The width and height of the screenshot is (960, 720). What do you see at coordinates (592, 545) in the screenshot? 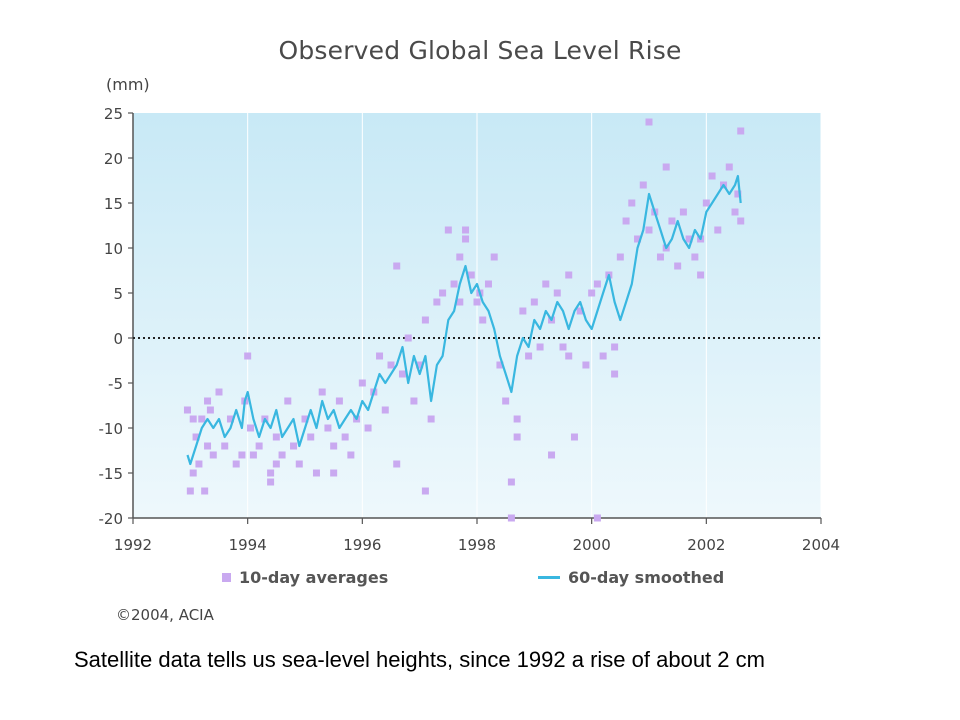
I see `x-tick-label: 2000` at bounding box center [592, 545].